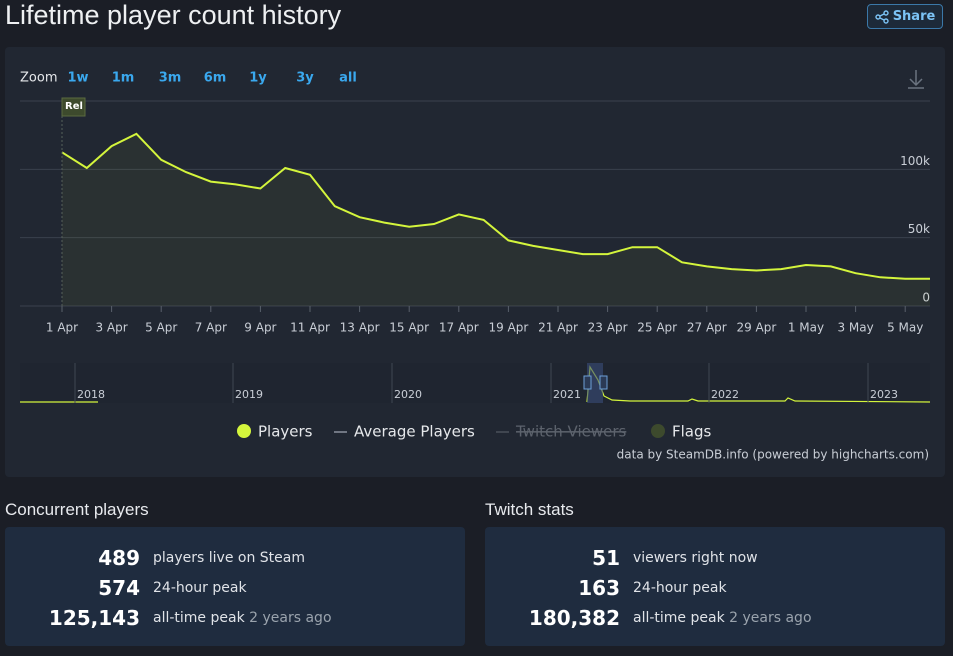 The height and width of the screenshot is (656, 953). I want to click on x-tick-label: 17 Apr, so click(459, 328).